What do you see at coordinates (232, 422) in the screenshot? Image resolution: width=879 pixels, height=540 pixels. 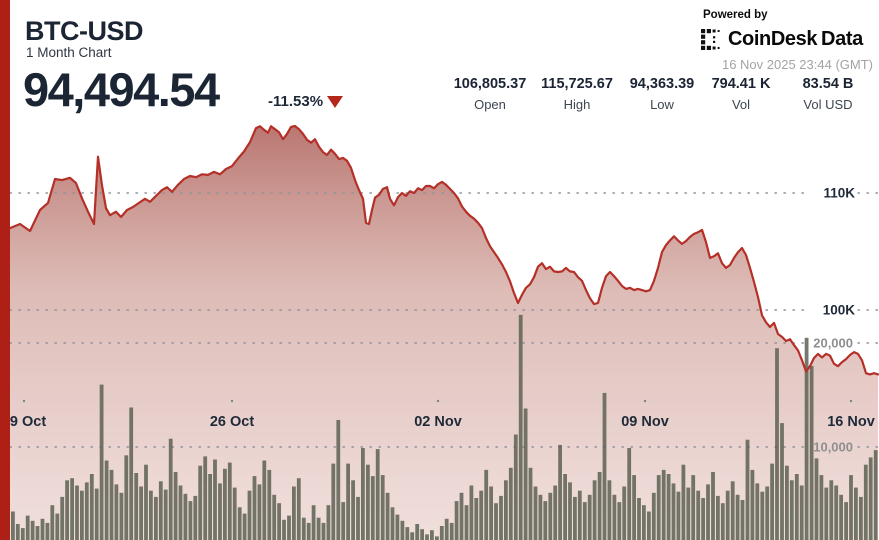 I see `x-axis-label: 26 Oct` at bounding box center [232, 422].